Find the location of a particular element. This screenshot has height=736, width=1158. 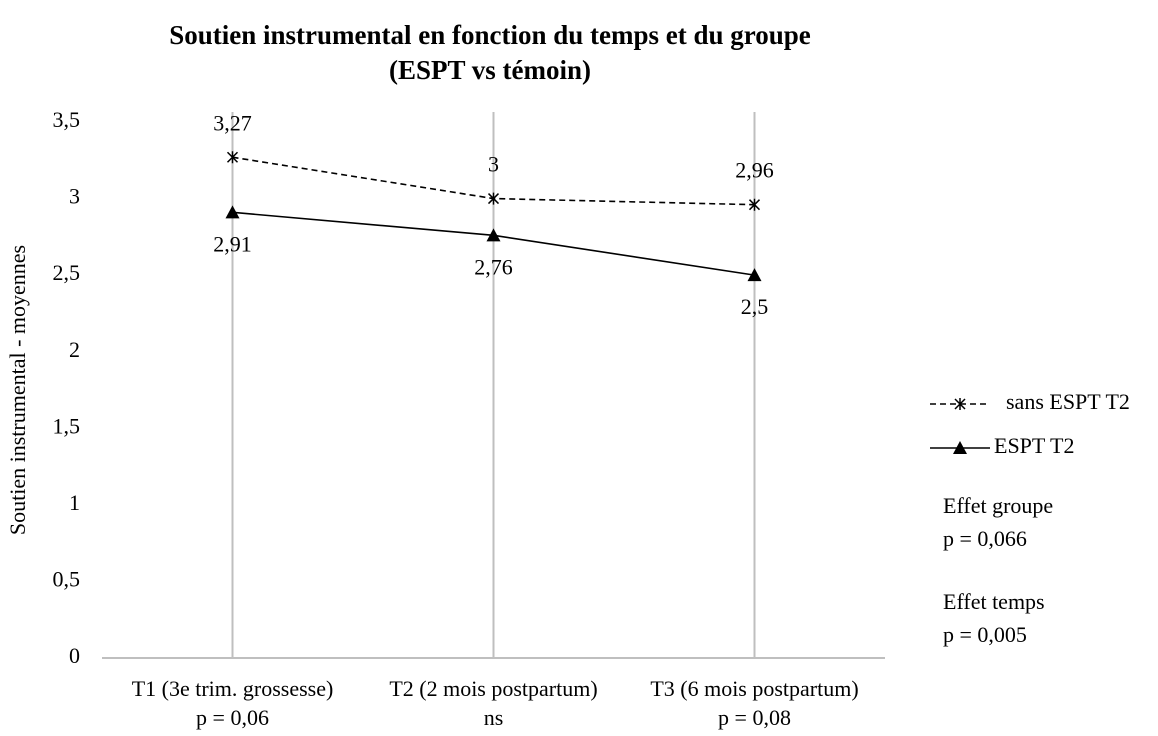

y-axis-label: Soutien instrumental - moyennes is located at coordinates (17, 390).